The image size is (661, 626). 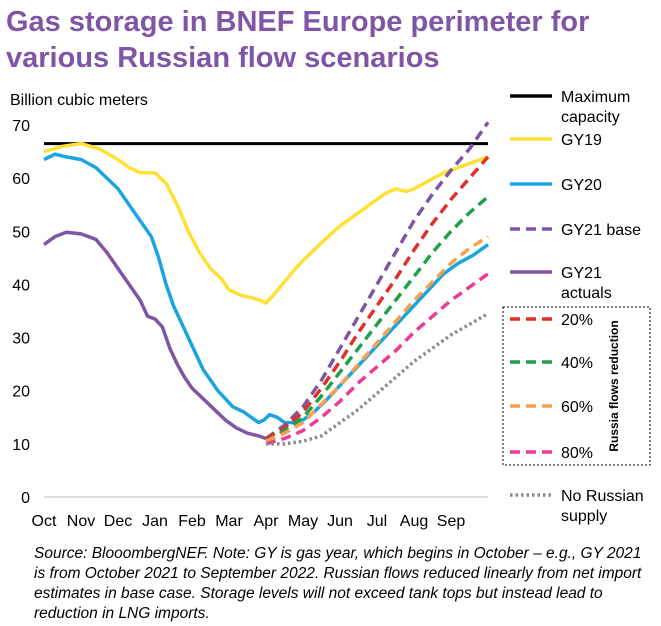 What do you see at coordinates (81, 521) in the screenshot?
I see `x-tick-label: Nov` at bounding box center [81, 521].